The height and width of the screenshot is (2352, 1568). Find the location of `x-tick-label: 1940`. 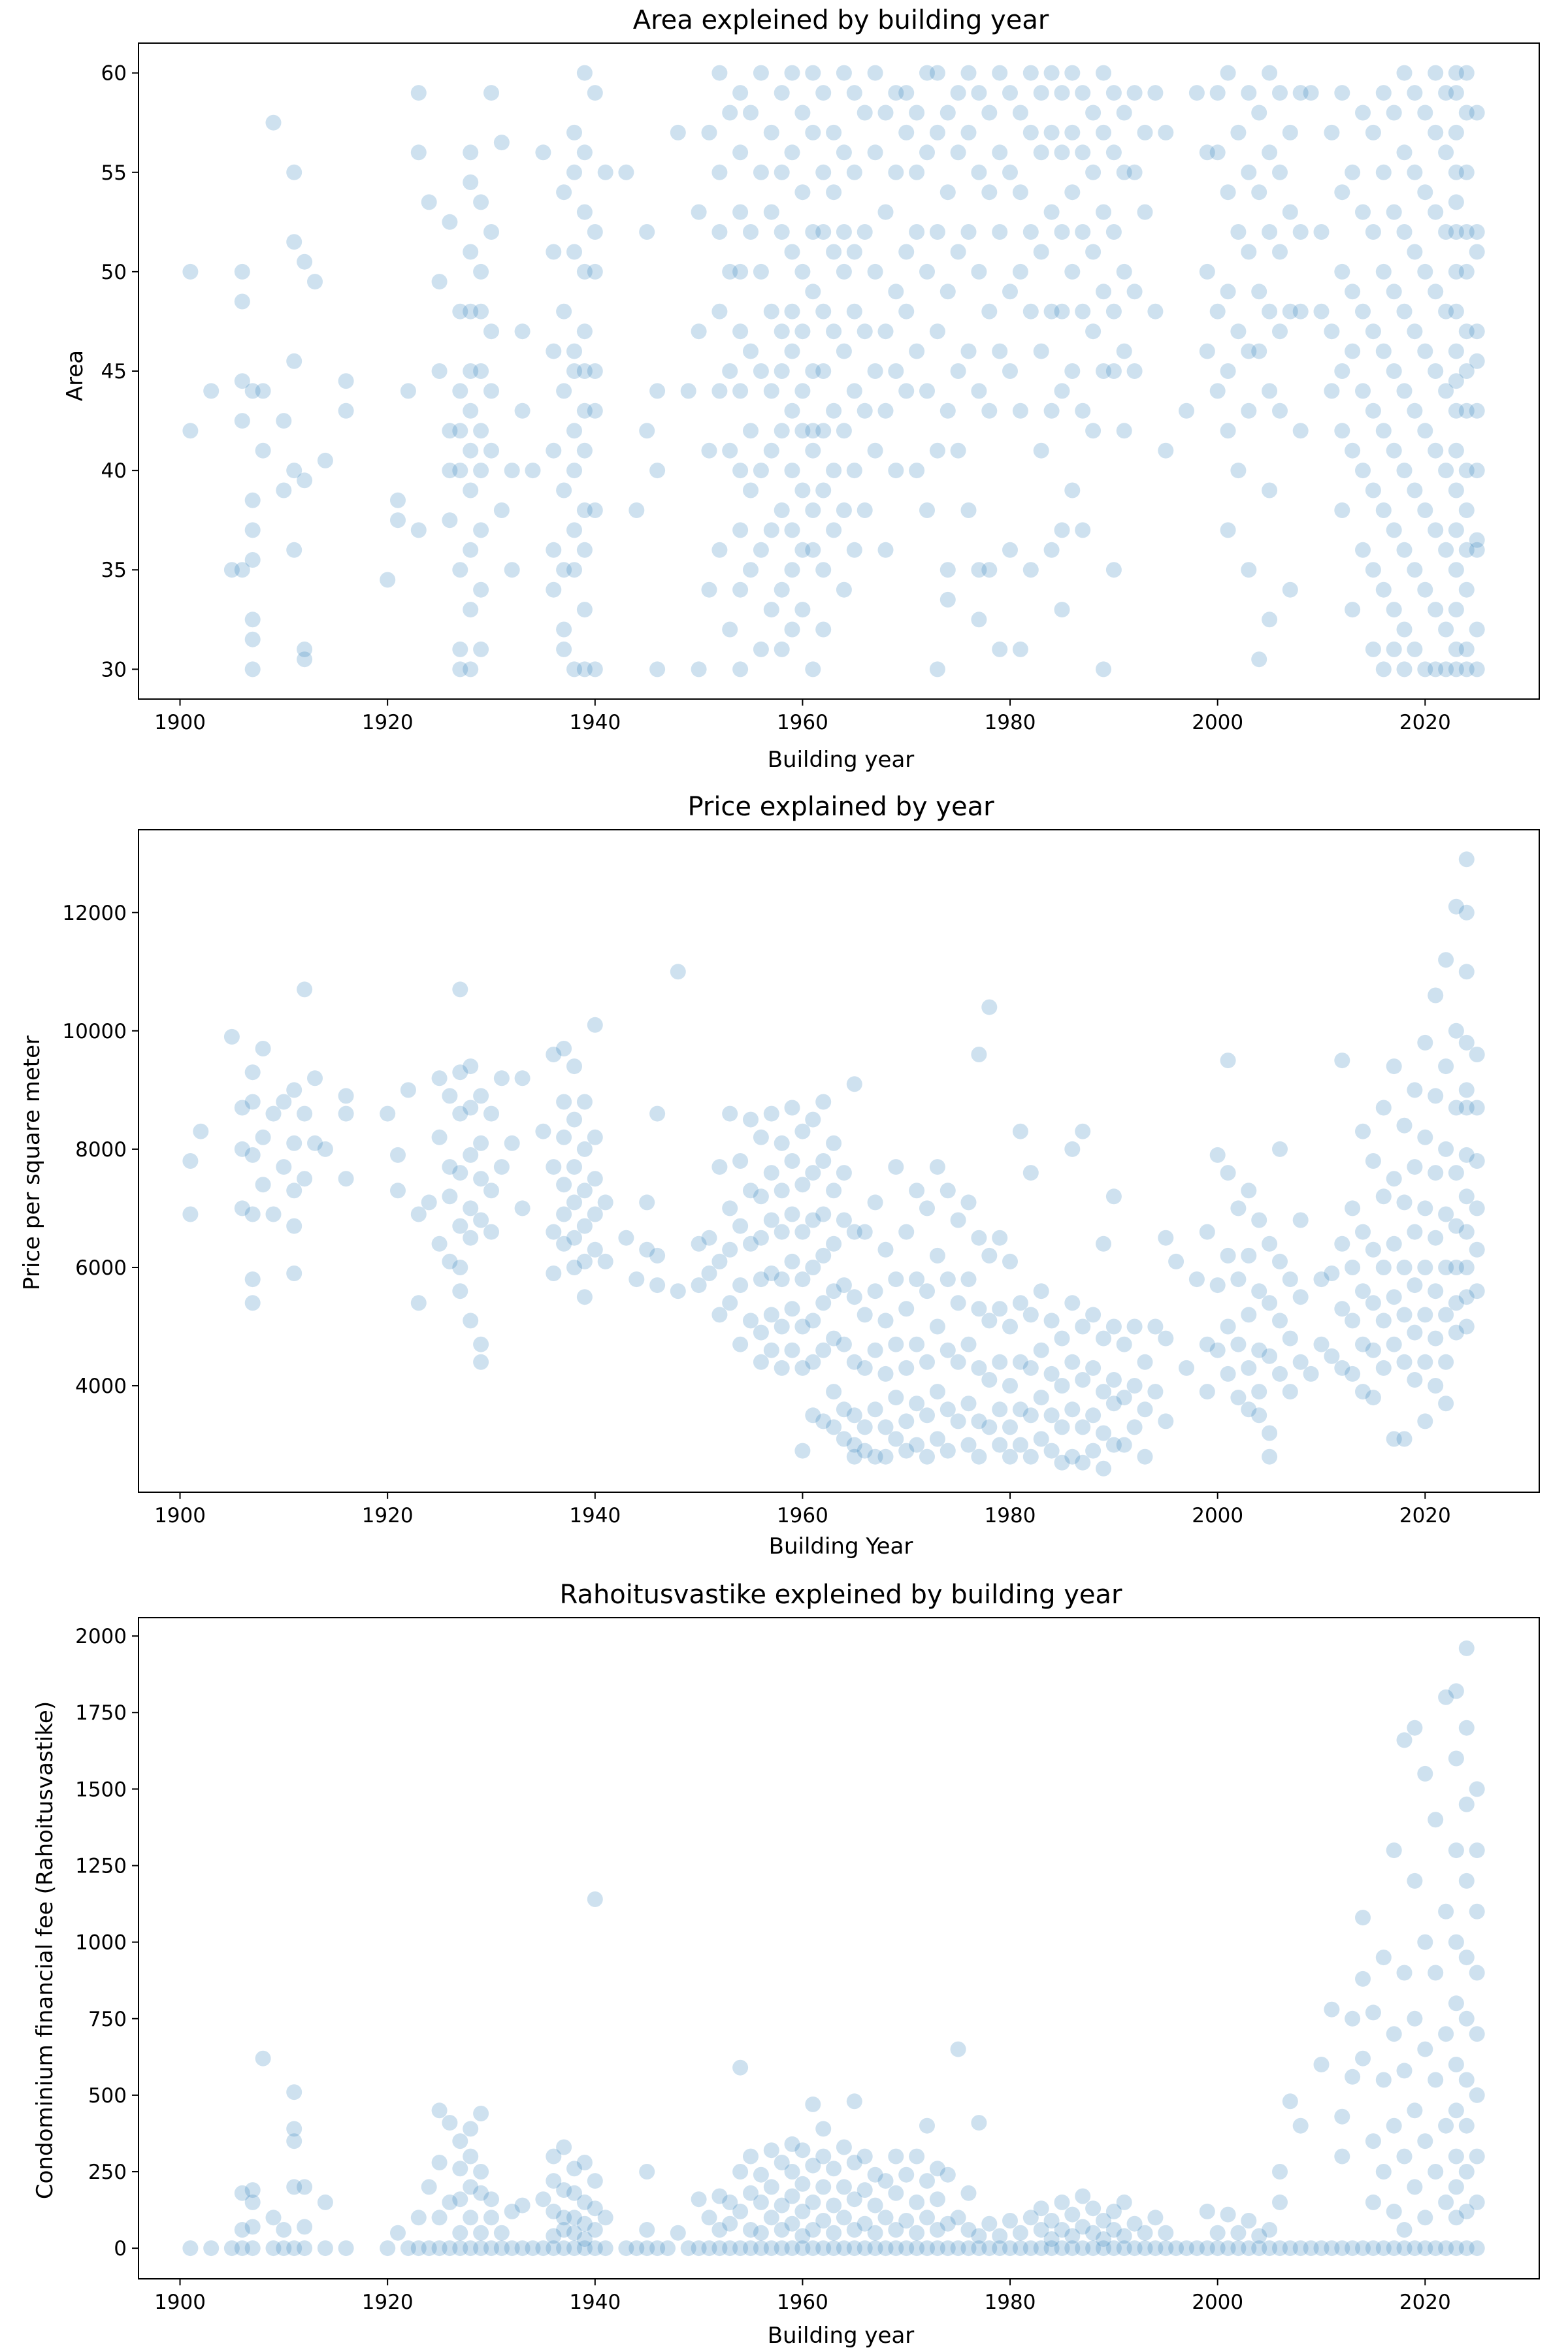

x-tick-label: 1940 is located at coordinates (595, 1515).